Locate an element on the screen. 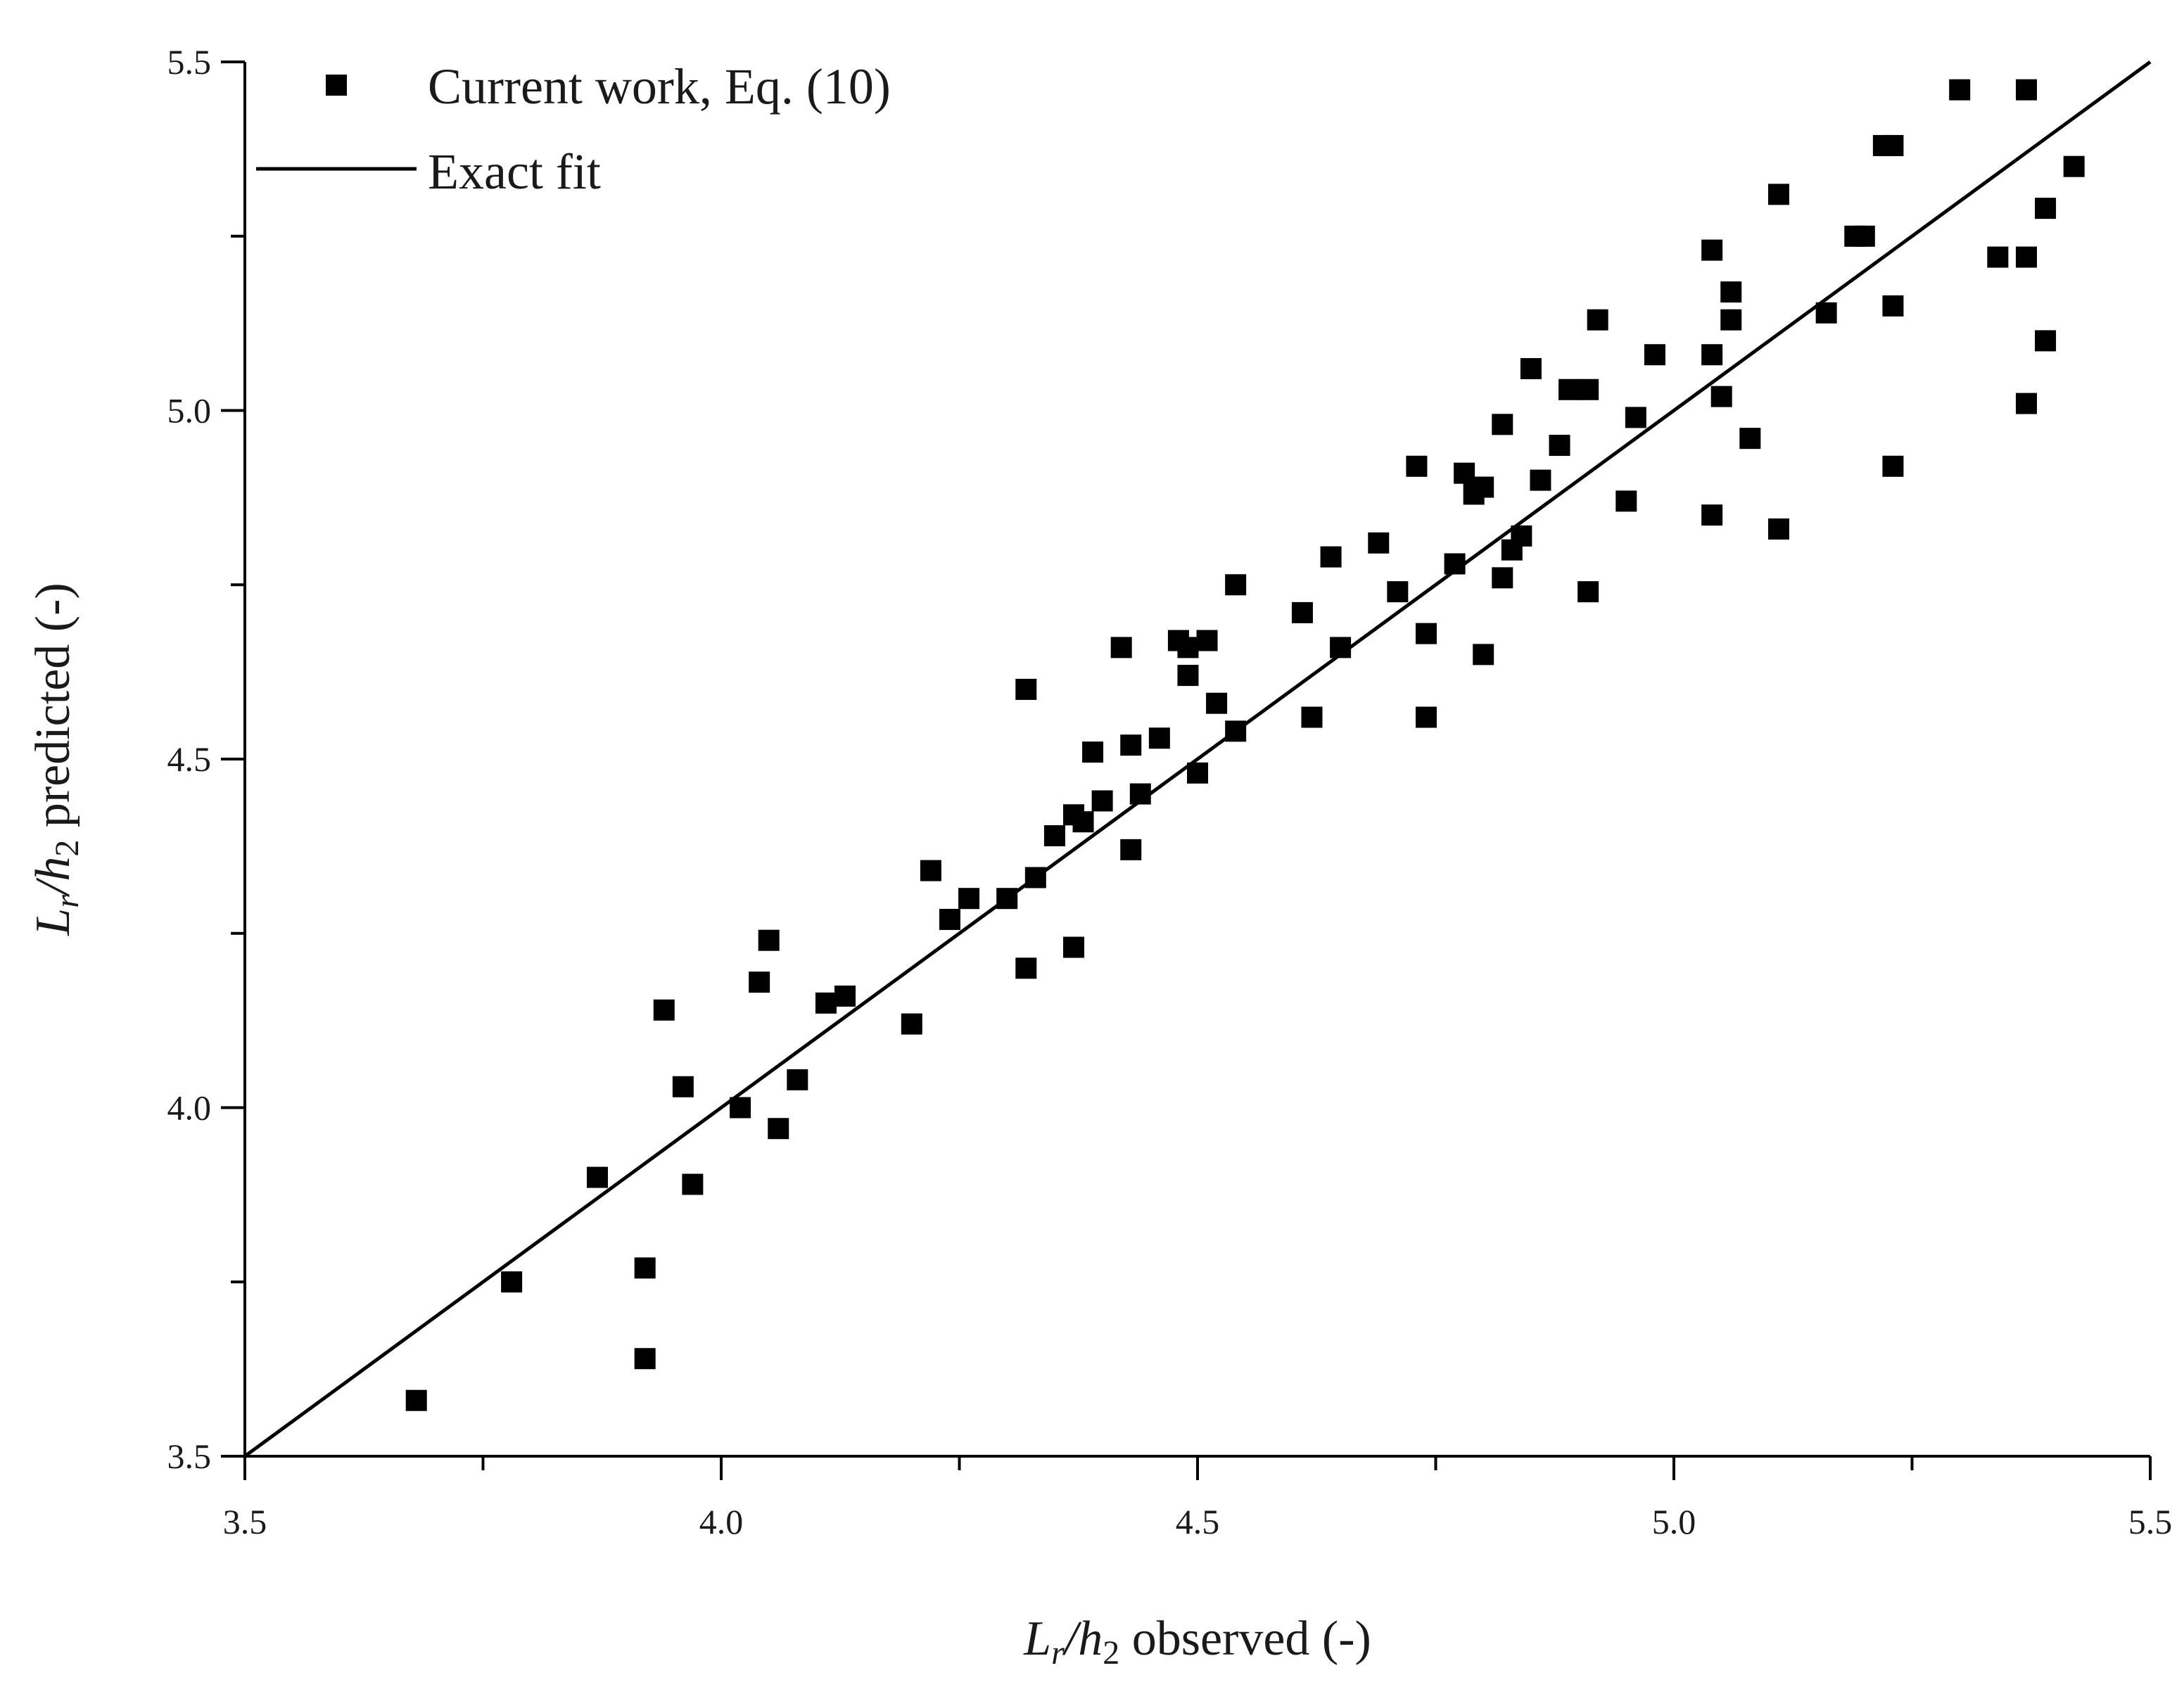  y-tick-label: 4.5 is located at coordinates (190, 759).